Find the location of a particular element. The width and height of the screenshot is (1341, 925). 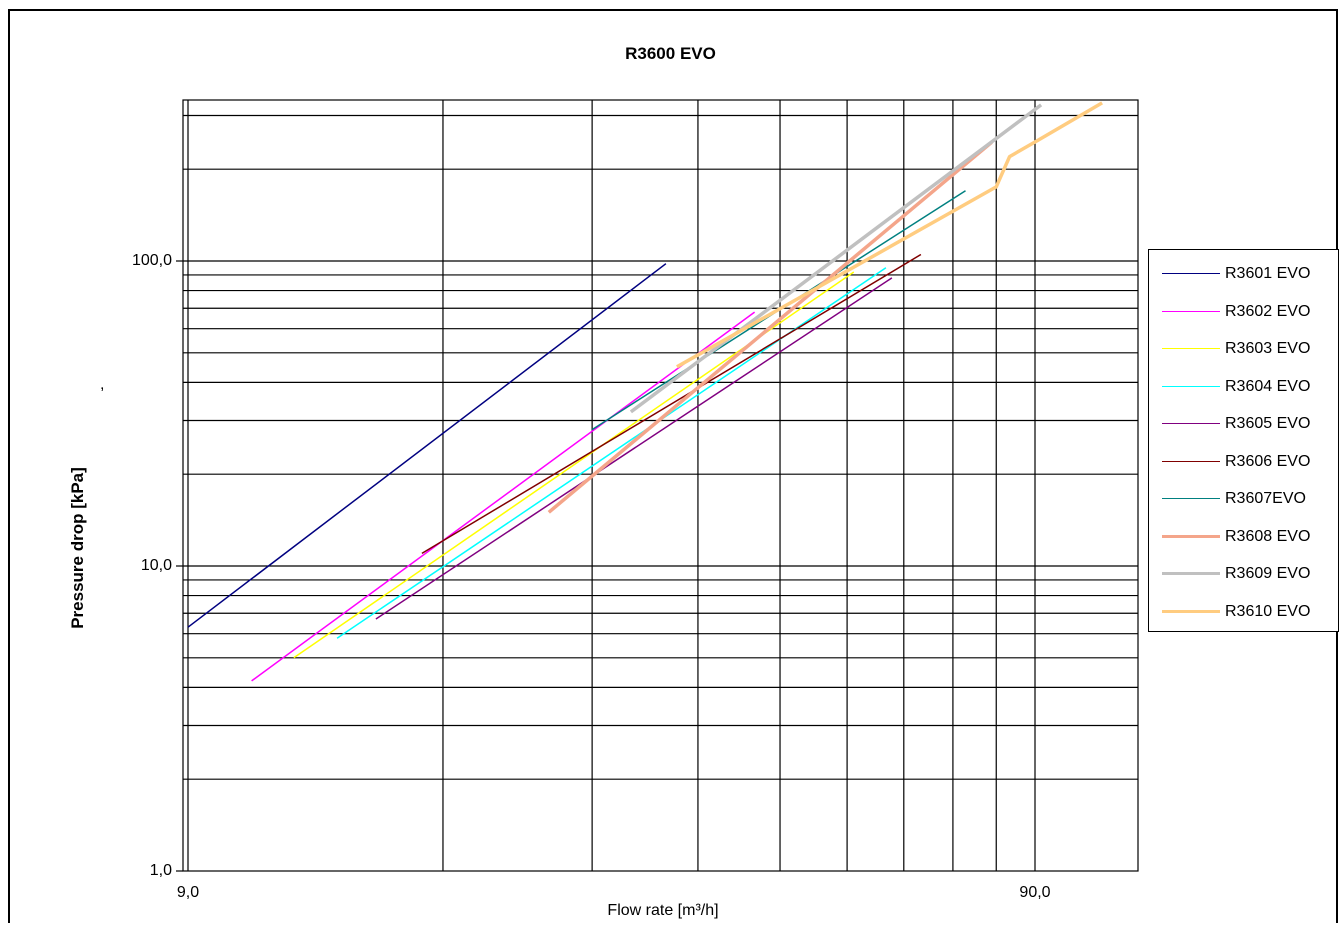

x-tick-label: 9,0 is located at coordinates (188, 892).